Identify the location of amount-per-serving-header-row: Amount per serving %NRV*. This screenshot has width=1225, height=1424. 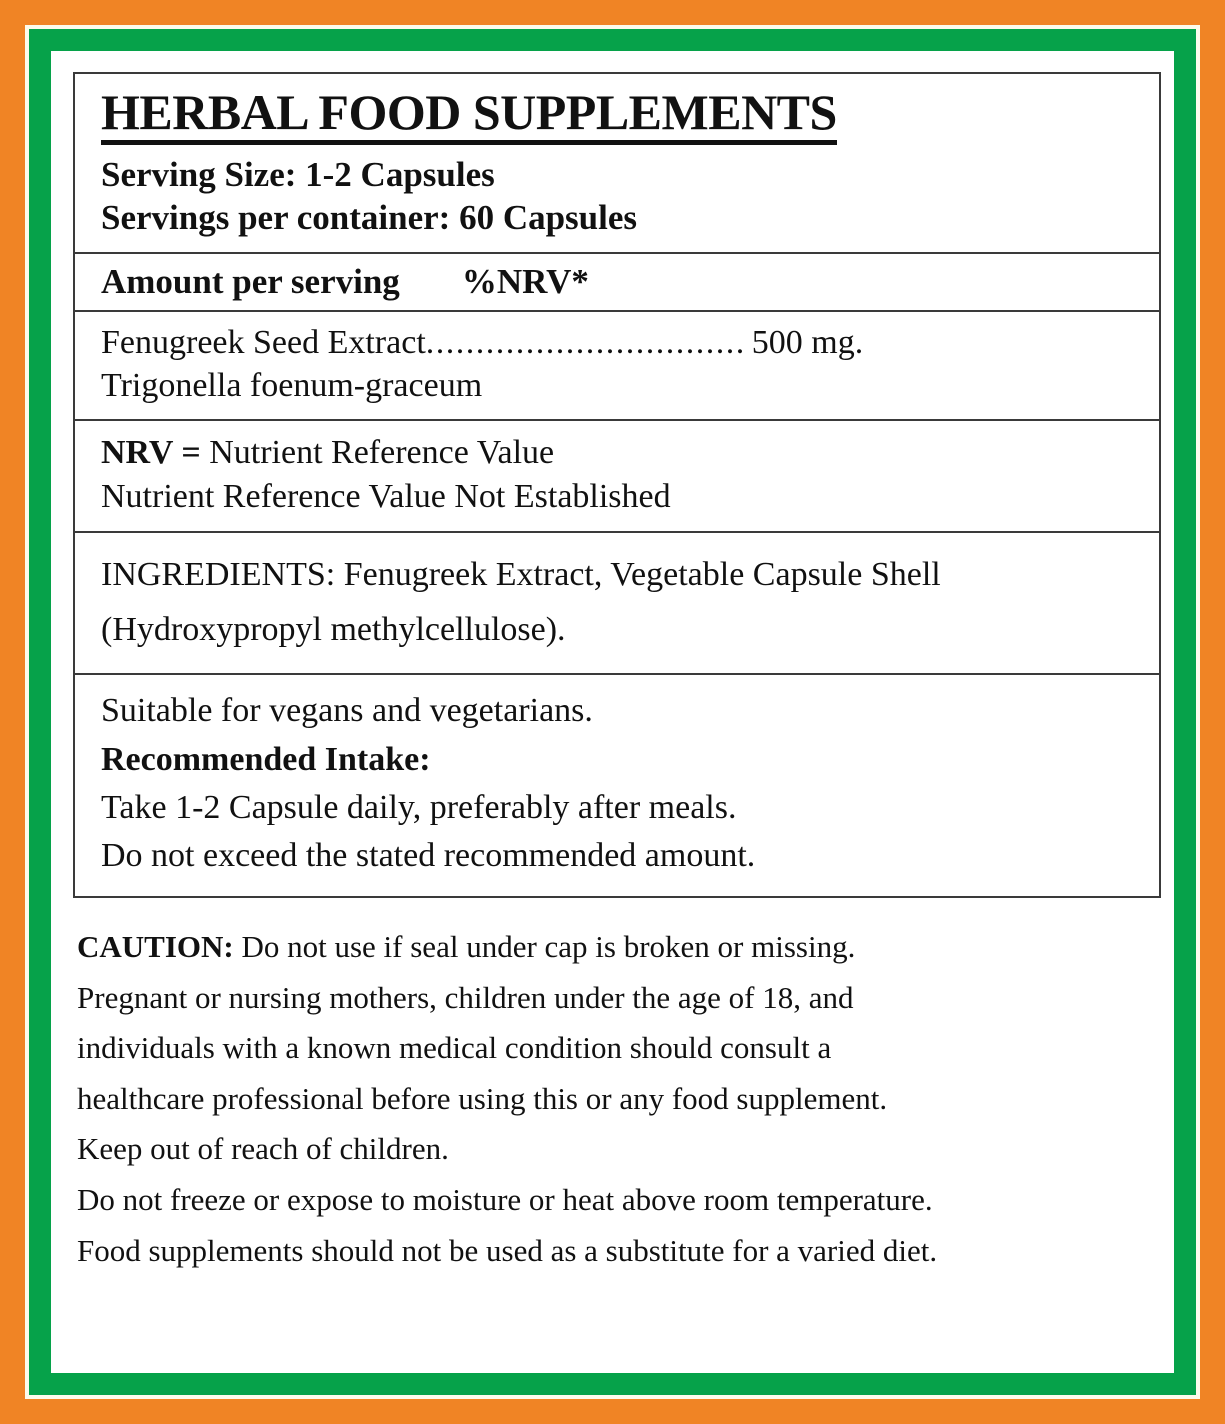
(617, 283).